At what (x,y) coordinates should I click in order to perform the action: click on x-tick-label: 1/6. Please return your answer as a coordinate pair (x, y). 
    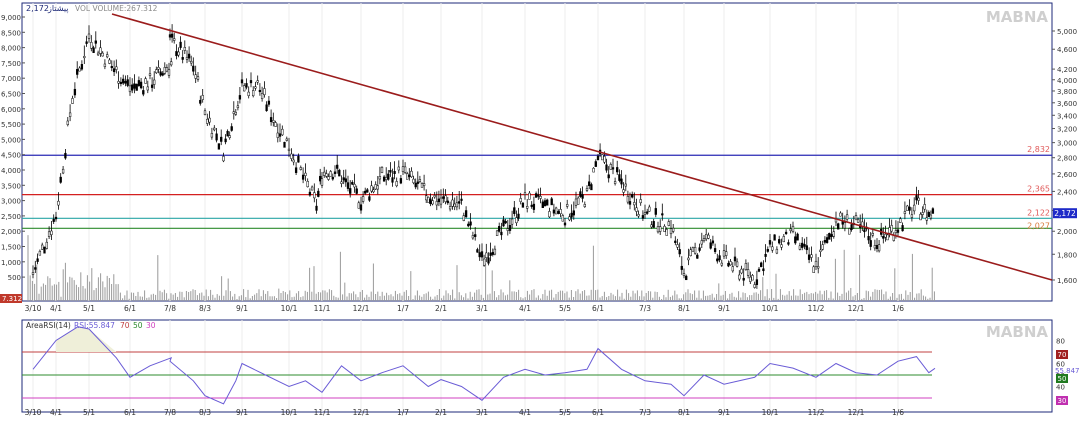
    Looking at the image, I should click on (898, 308).